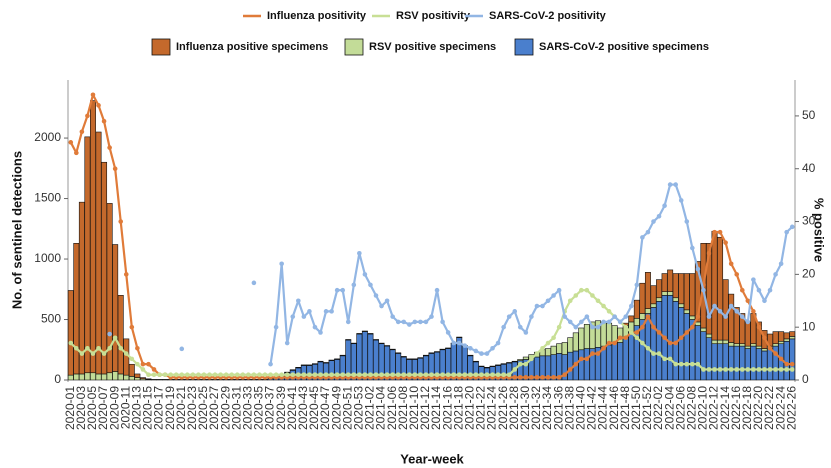  What do you see at coordinates (458, 408) in the screenshot?
I see `x-tick-label: 2021-18` at bounding box center [458, 408].